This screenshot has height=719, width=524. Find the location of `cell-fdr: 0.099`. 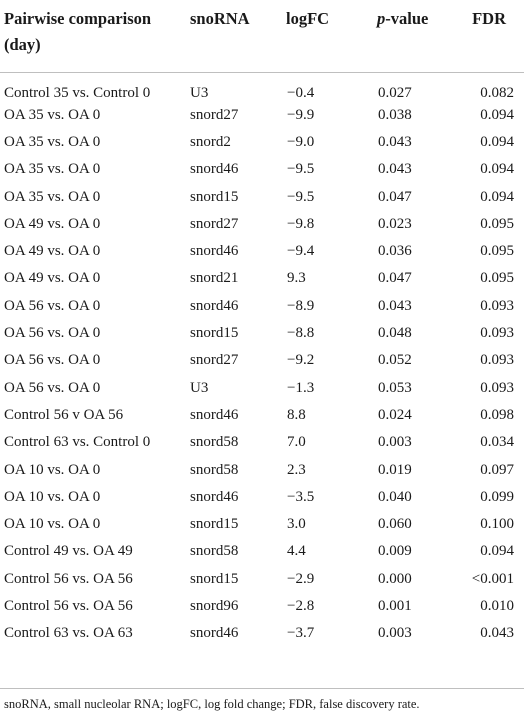

cell-fdr: 0.099 is located at coordinates (497, 496).